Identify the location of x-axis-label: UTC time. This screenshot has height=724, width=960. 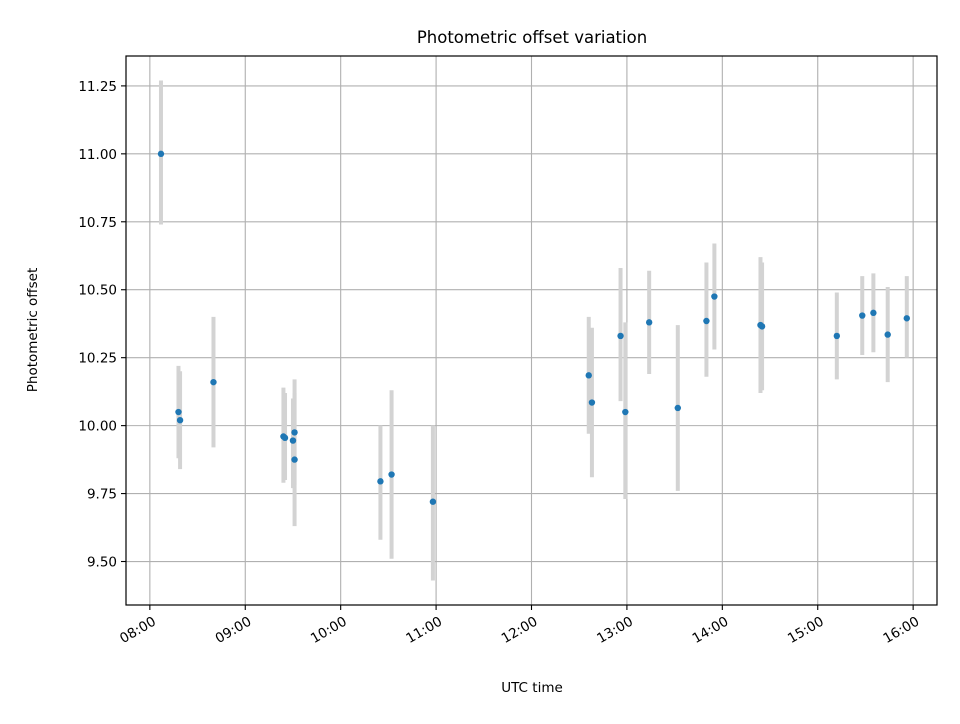
(532, 688).